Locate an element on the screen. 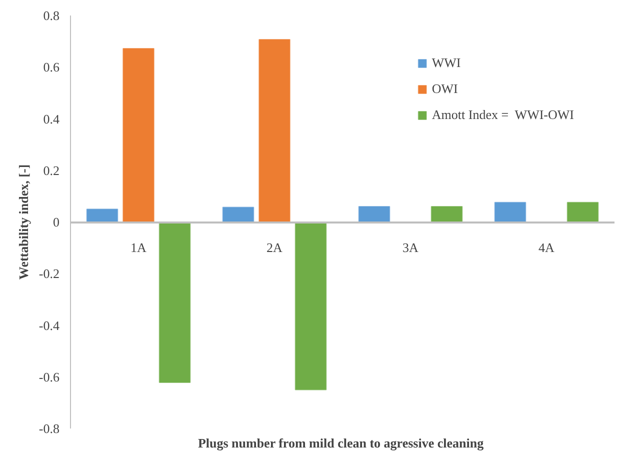 The height and width of the screenshot is (457, 636). x-tick-label: 3A is located at coordinates (411, 247).